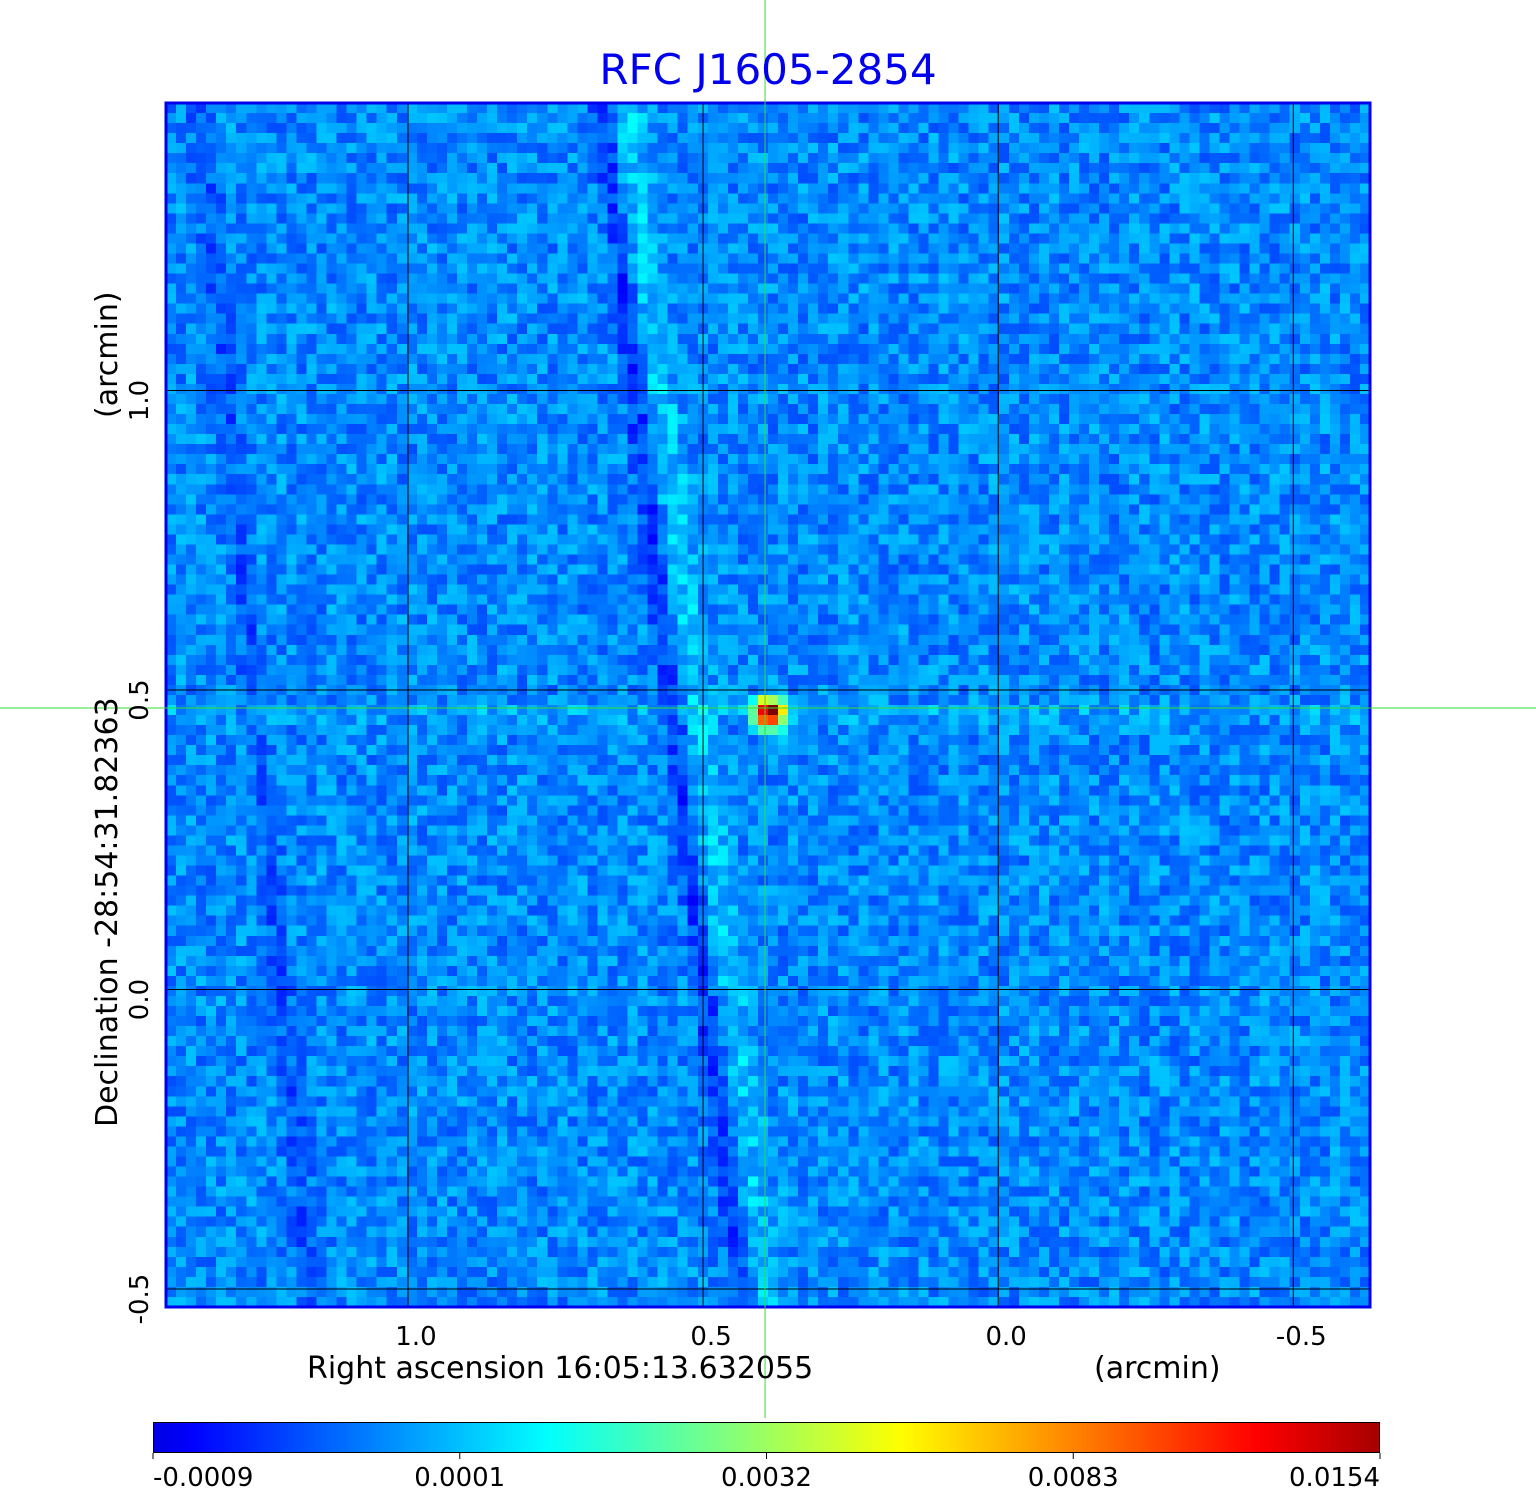 This screenshot has height=1511, width=1536. What do you see at coordinates (140, 400) in the screenshot?
I see `y-tick-label: 1.0` at bounding box center [140, 400].